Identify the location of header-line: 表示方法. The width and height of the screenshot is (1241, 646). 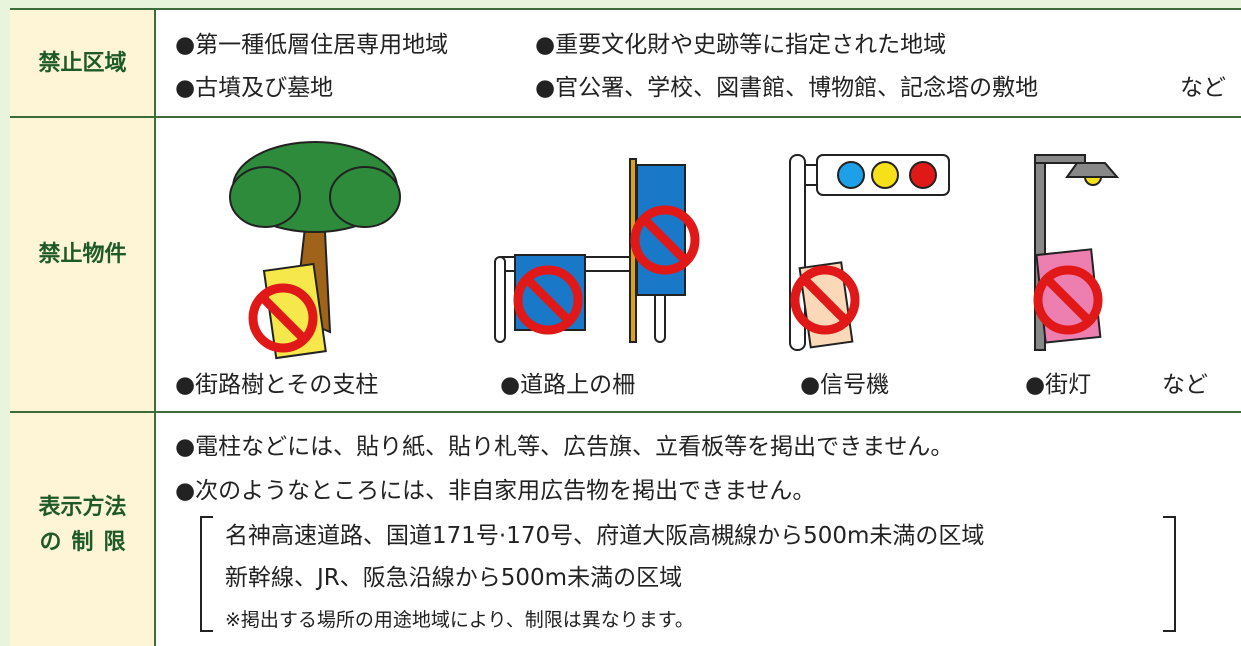
(82, 507).